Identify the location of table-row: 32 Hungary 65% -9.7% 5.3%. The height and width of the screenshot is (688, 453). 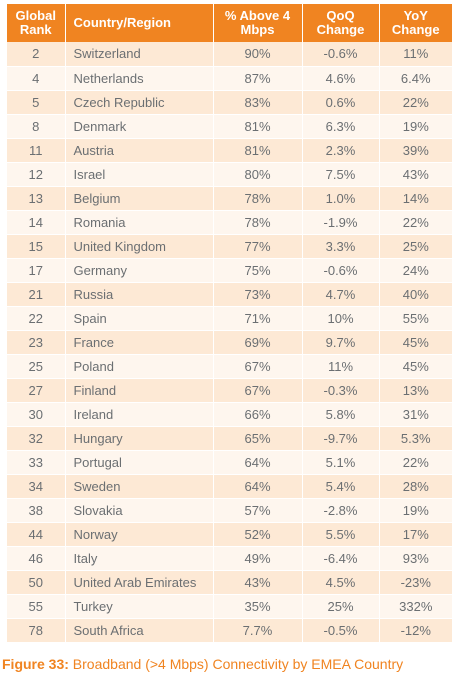
(229, 438).